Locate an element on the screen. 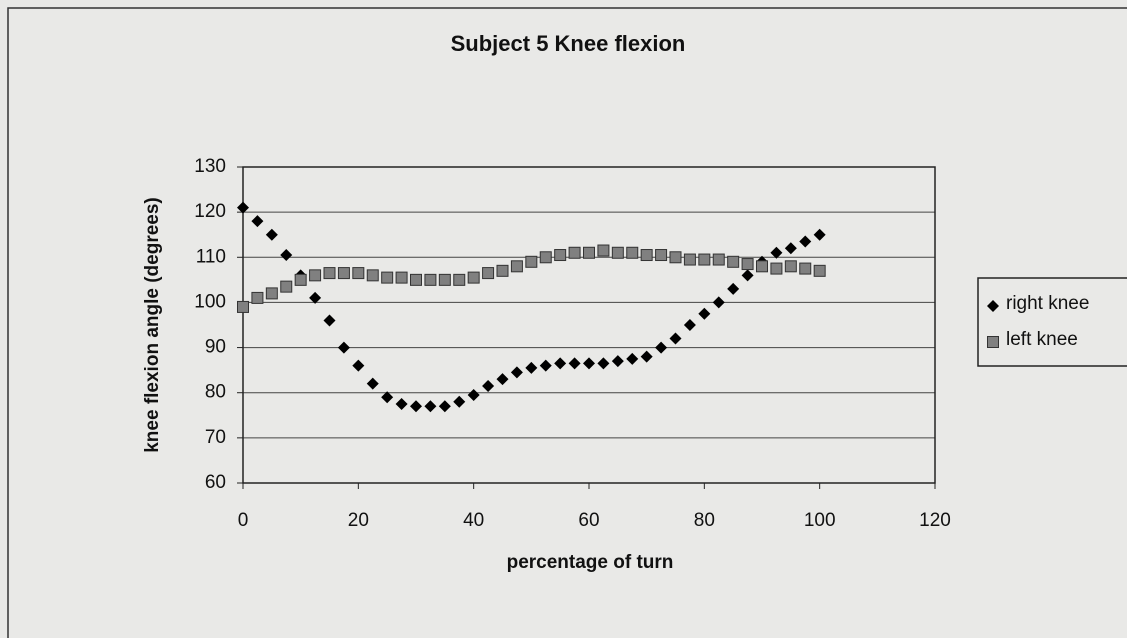  y-axis-label: knee flexion angle (degrees) is located at coordinates (152, 325).